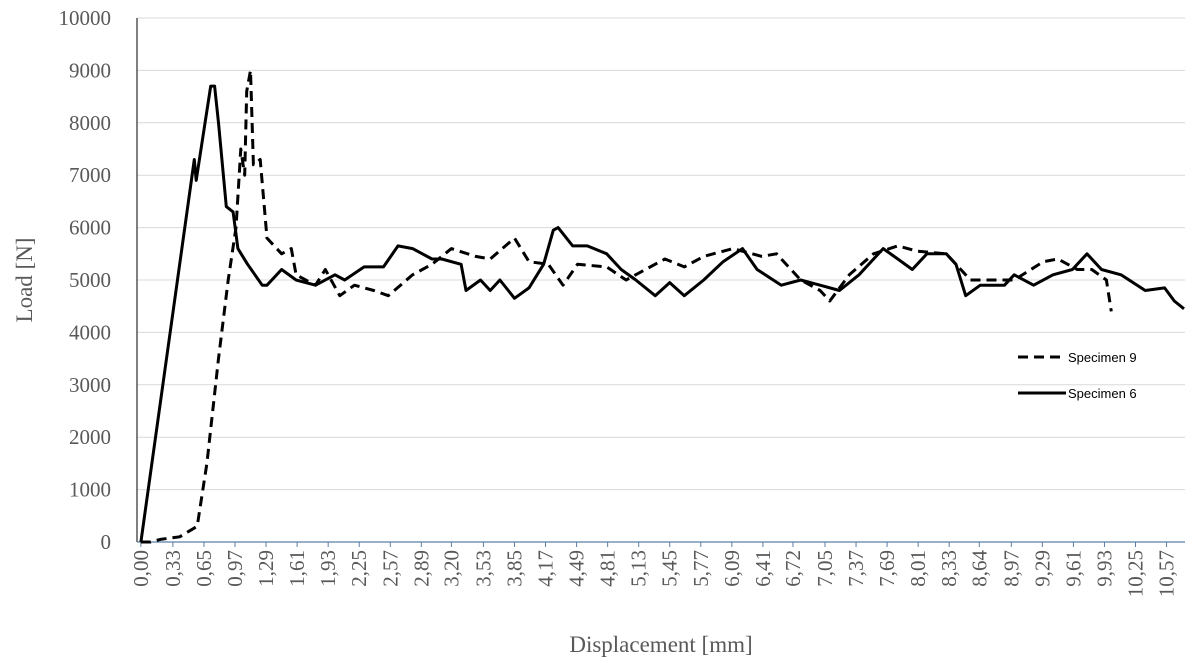 This screenshot has height=662, width=1185. I want to click on x-tick-label: 10,57, so click(1167, 573).